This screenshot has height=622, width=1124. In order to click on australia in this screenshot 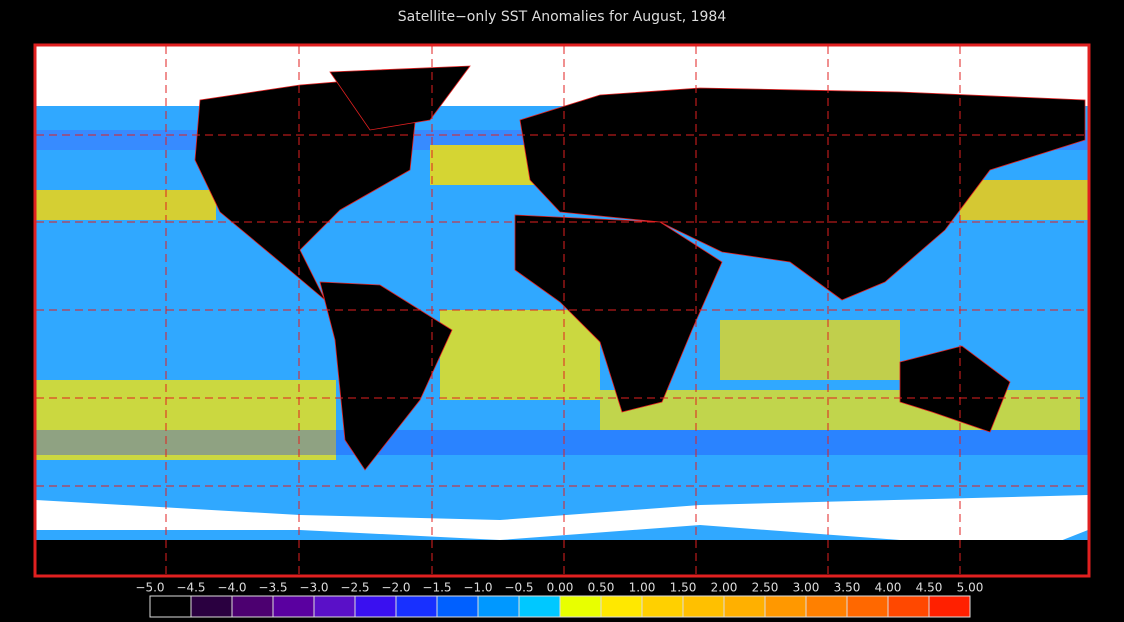, I will do `click(955, 389)`.